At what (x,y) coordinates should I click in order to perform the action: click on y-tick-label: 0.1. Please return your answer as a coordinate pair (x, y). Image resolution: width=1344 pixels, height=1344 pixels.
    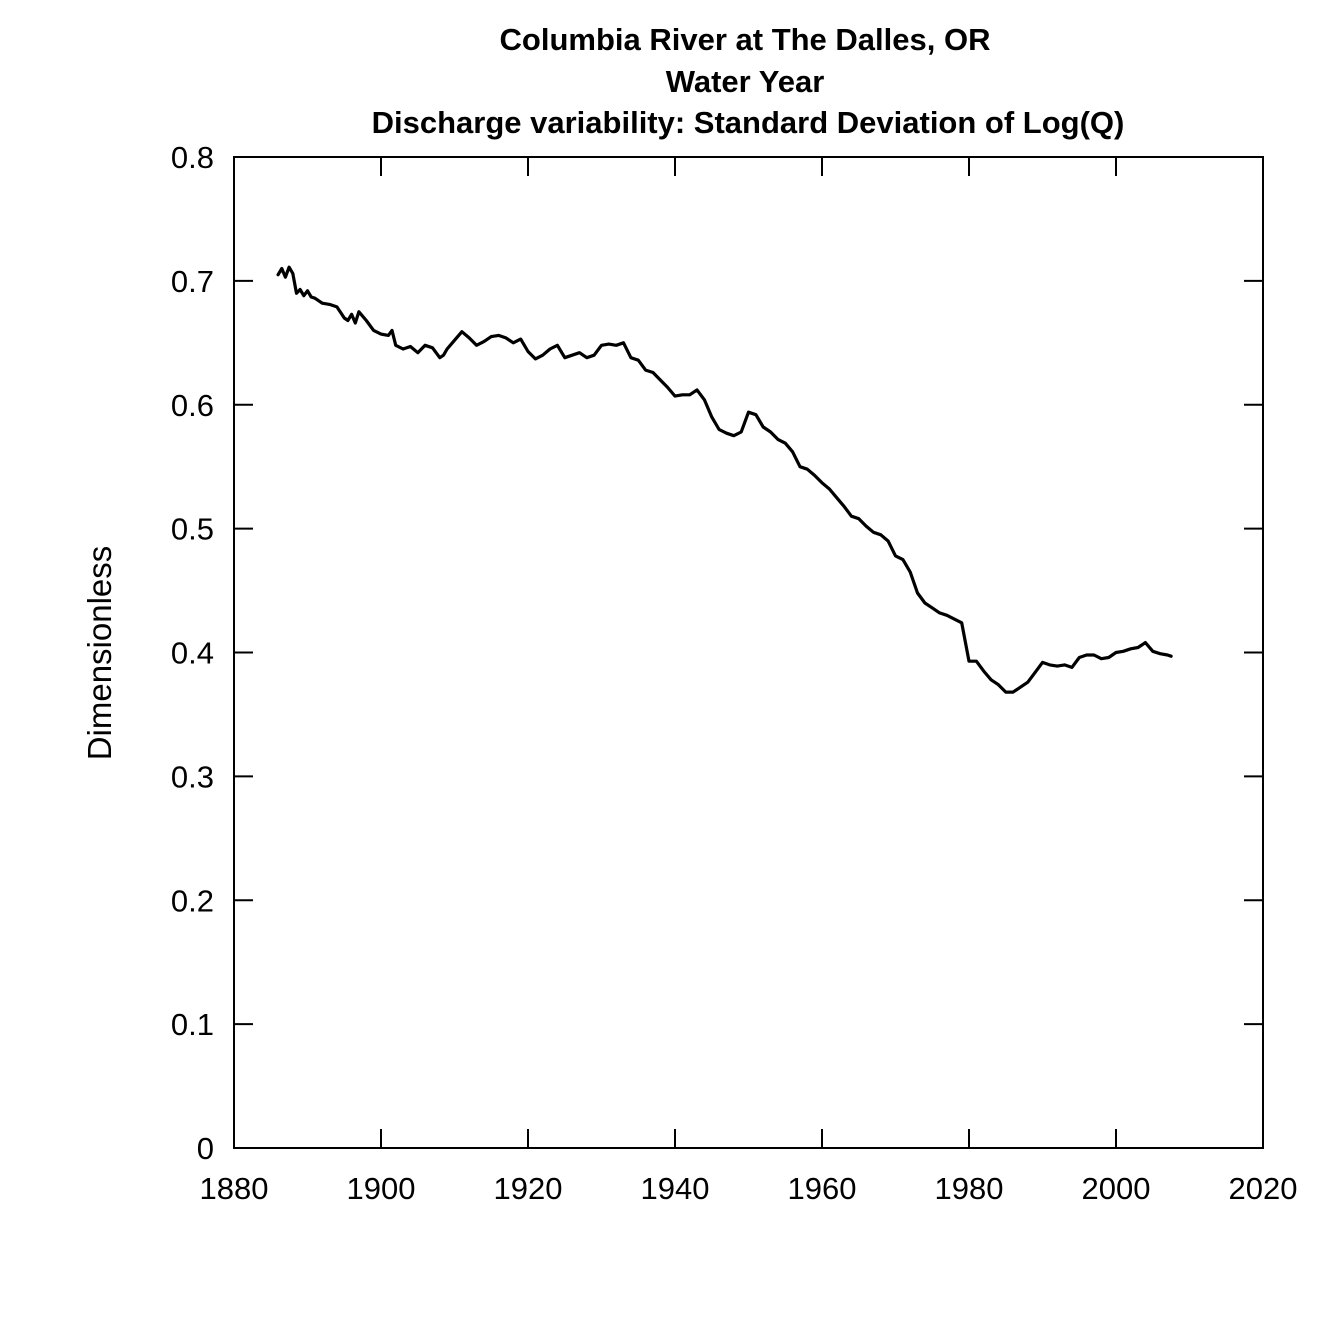
    Looking at the image, I should click on (192, 1024).